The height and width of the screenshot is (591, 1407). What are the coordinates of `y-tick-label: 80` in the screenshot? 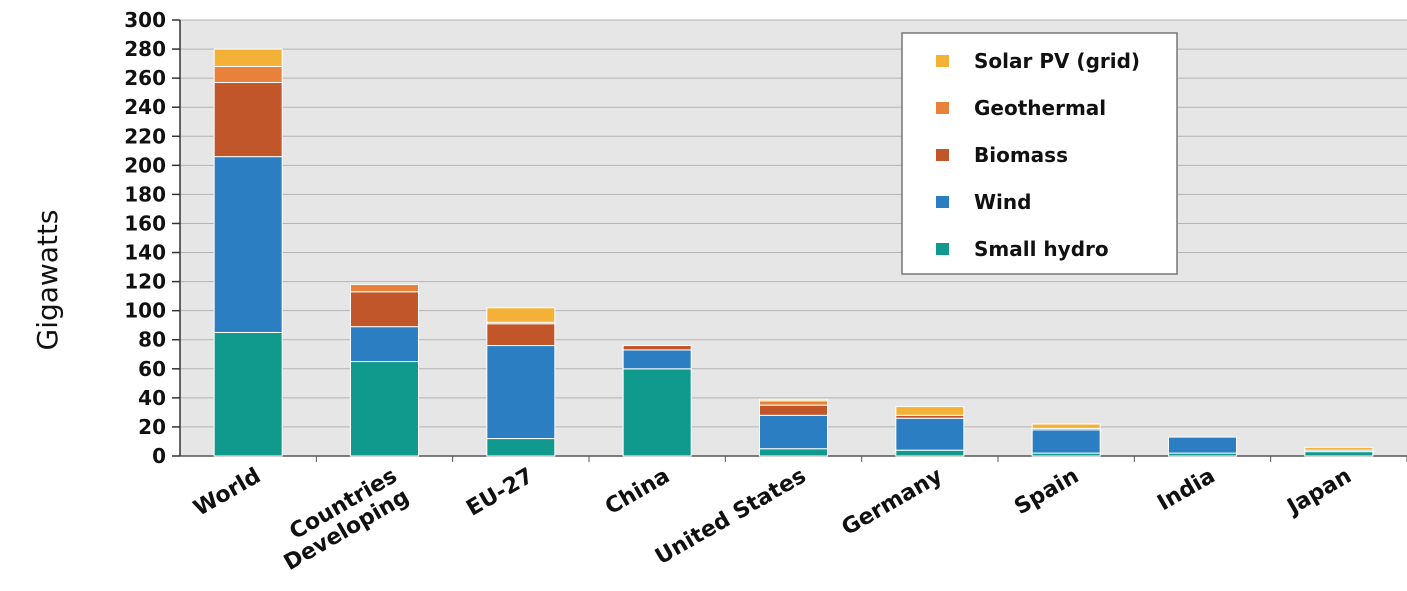 It's located at (152, 340).